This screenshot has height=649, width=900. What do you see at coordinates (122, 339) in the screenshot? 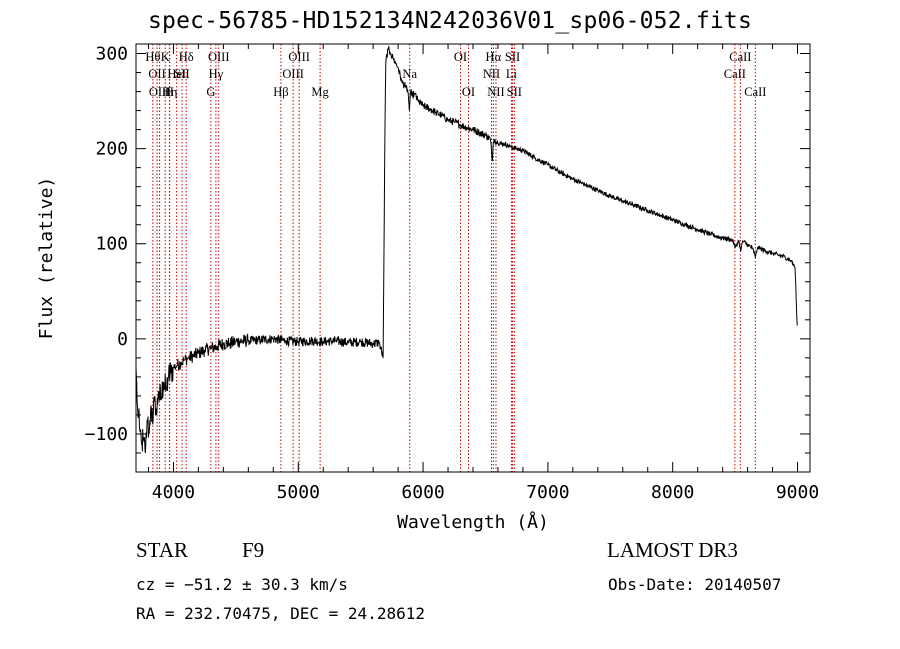
I see `y-tick-label: 0` at bounding box center [122, 339].